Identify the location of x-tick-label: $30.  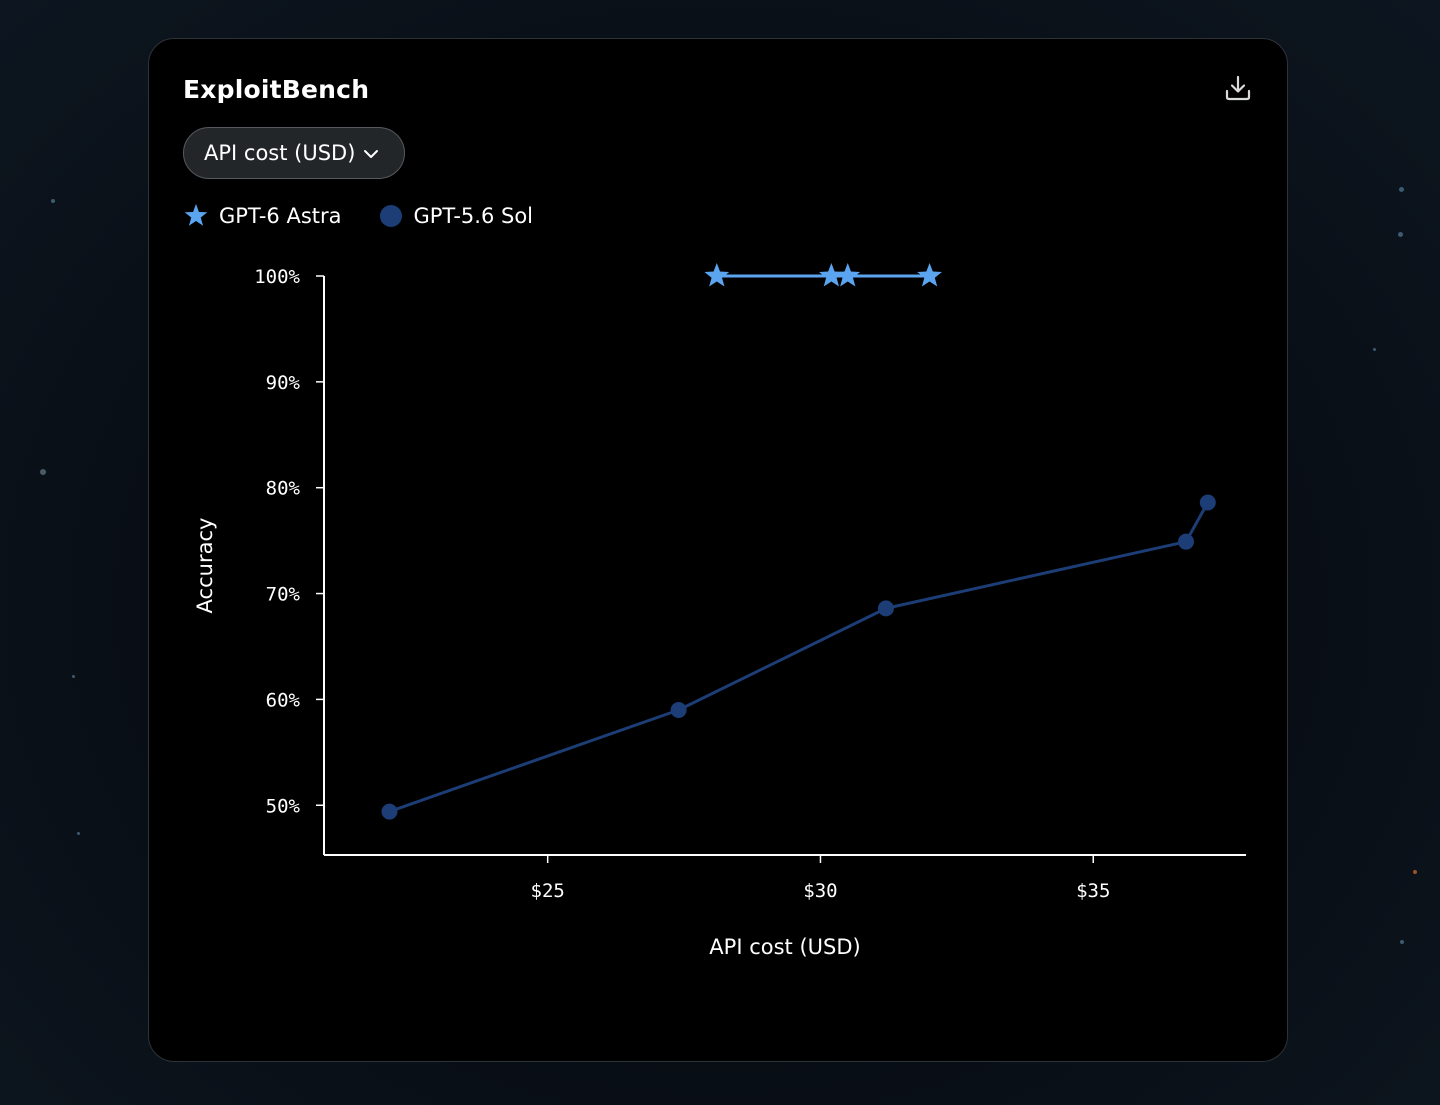
(820, 891).